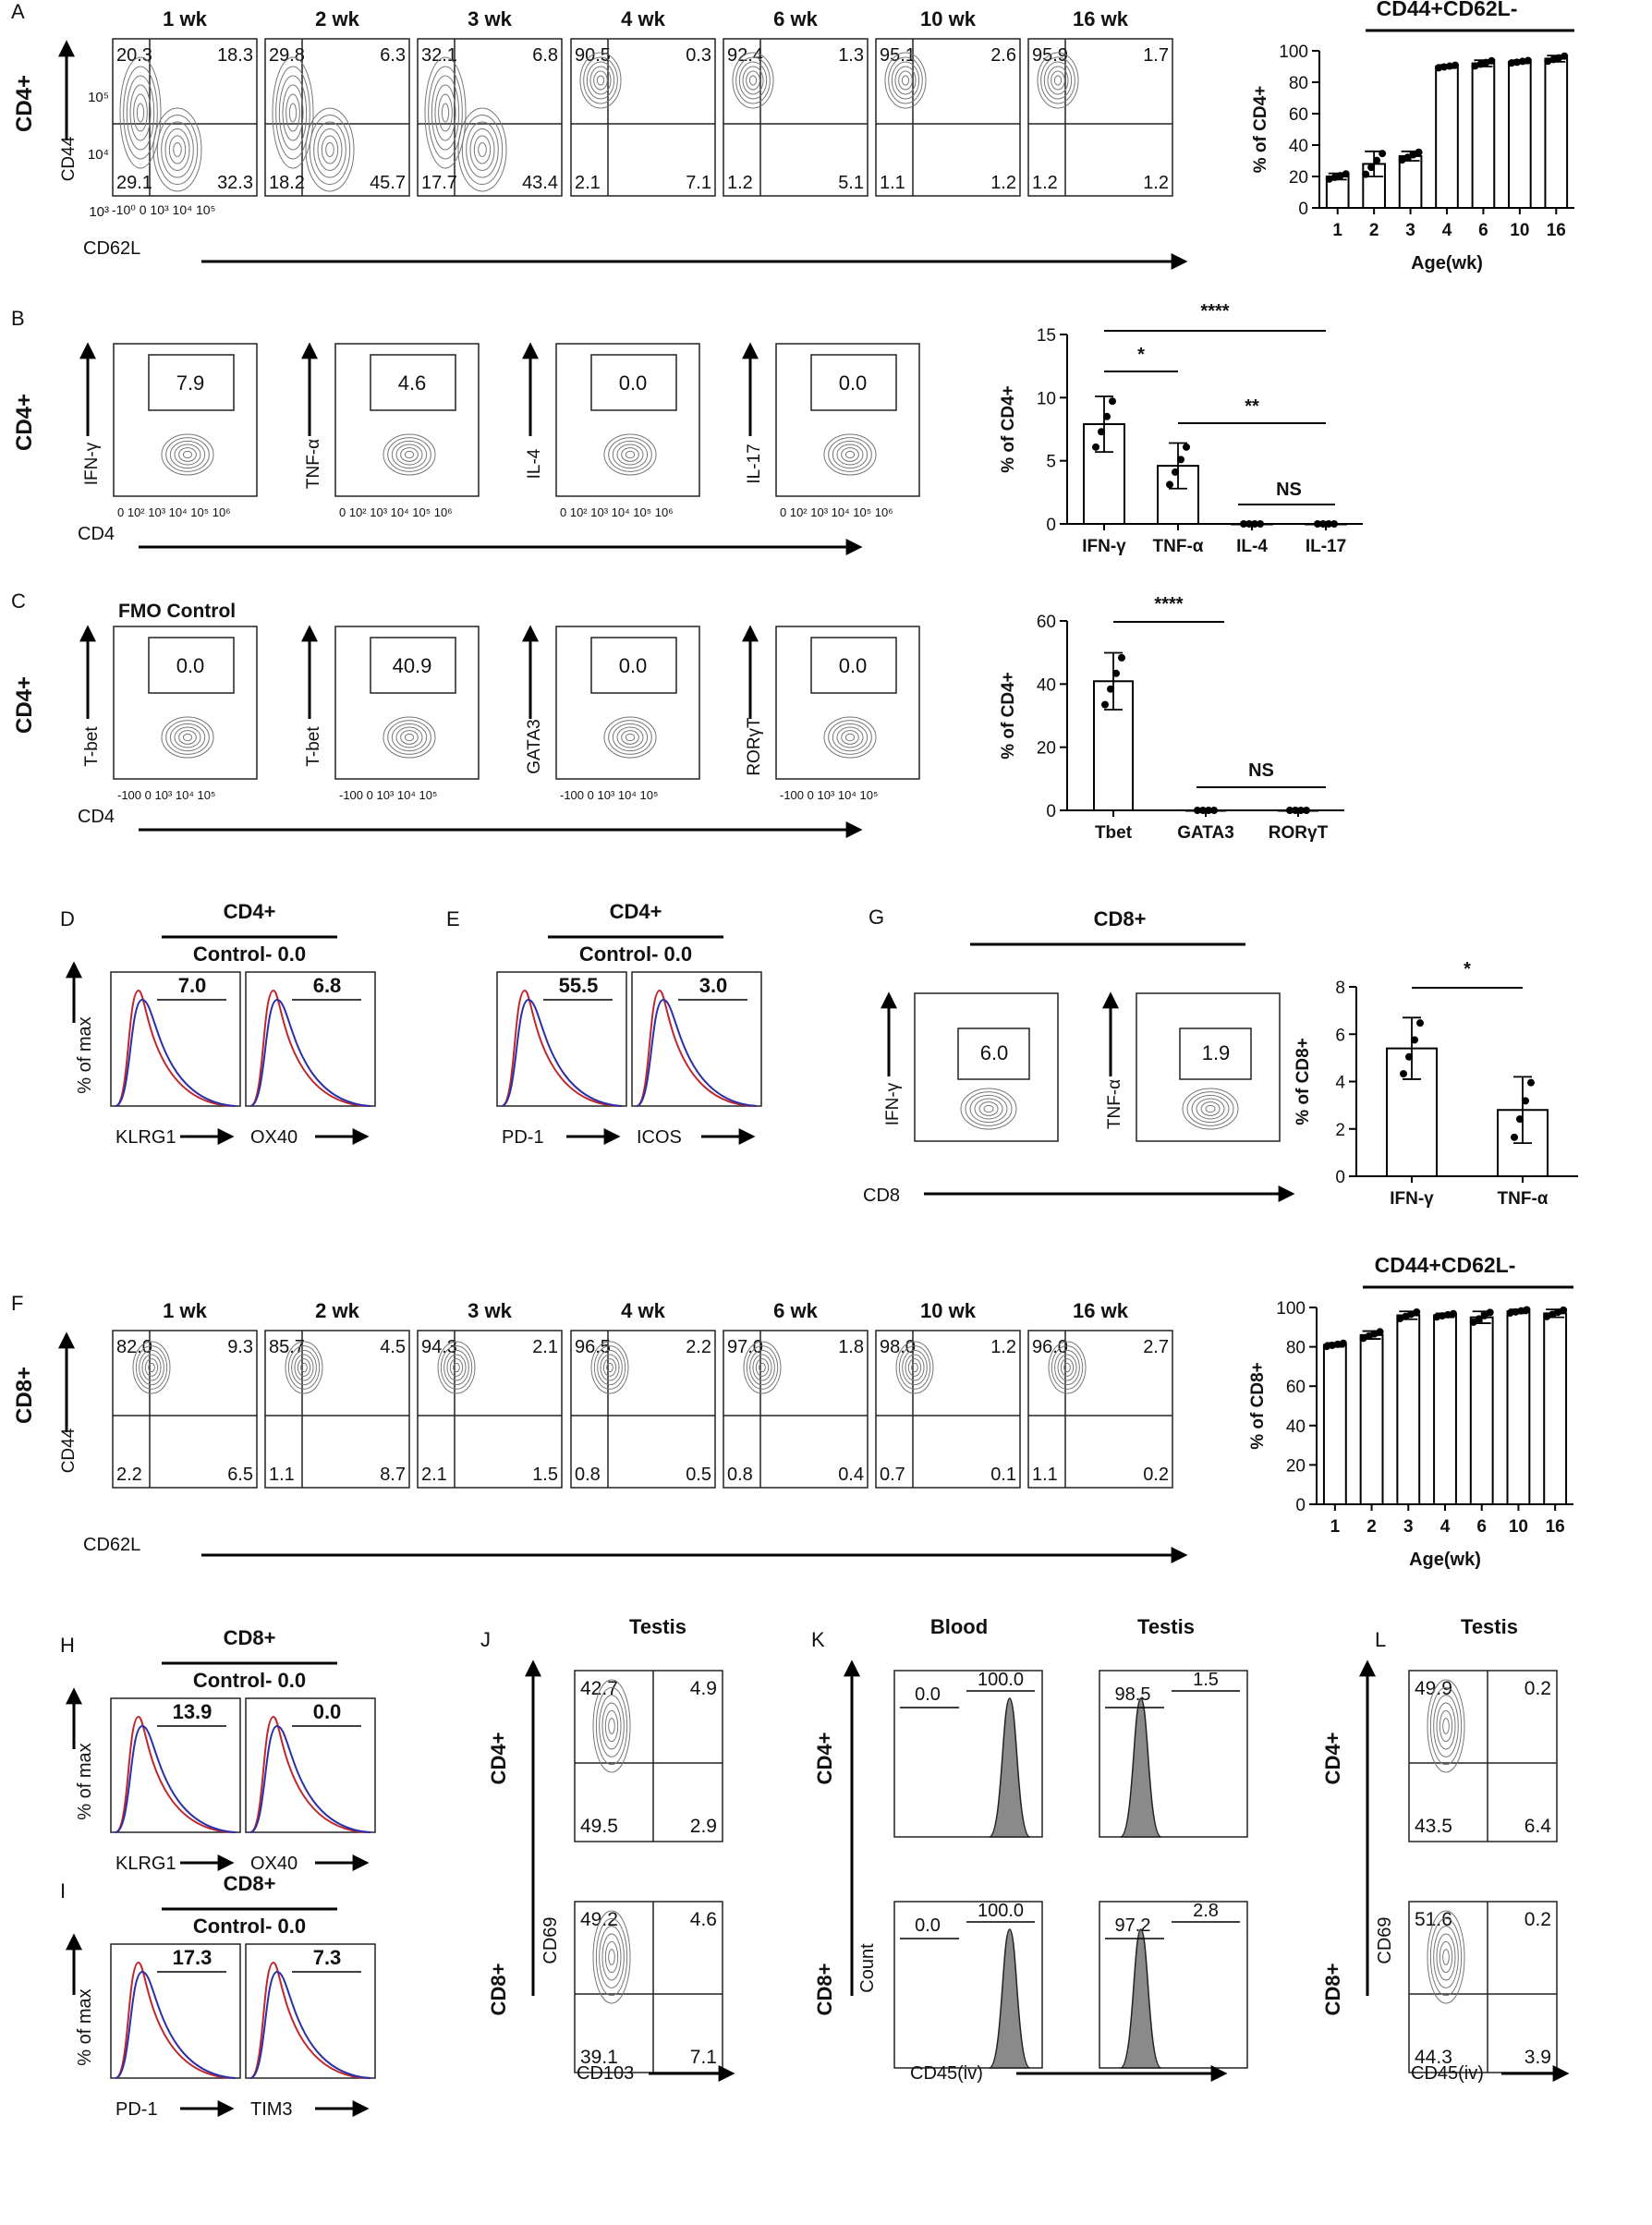 This screenshot has height=2225, width=1652. What do you see at coordinates (67, 1645) in the screenshot?
I see `panel-letter-H: H` at bounding box center [67, 1645].